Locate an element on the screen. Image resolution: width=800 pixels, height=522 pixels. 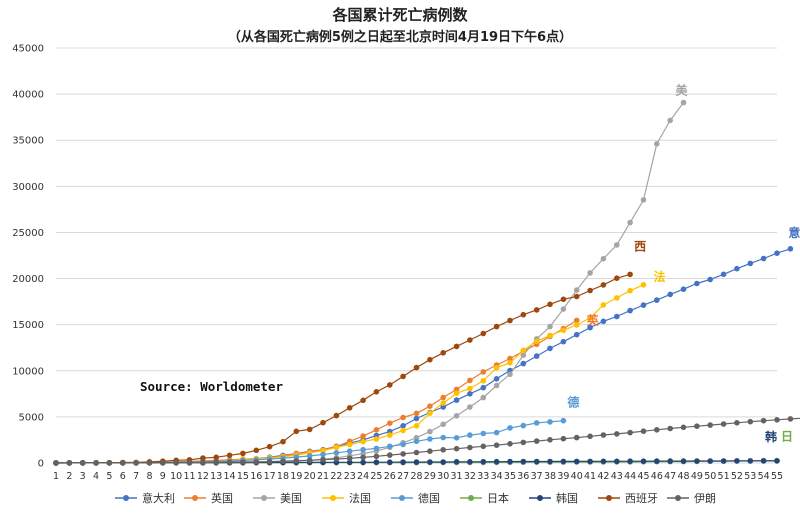
x-tick-label: 22 is located at coordinates (336, 476).